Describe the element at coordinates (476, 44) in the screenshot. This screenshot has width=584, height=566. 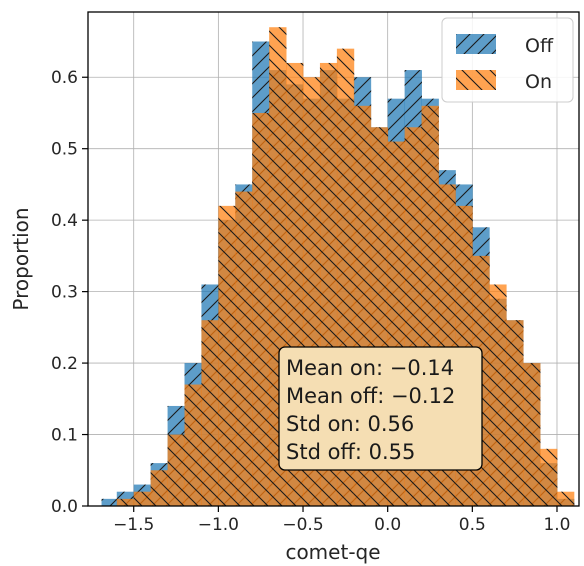
I see `legend-swatch-off-hatch` at that location.